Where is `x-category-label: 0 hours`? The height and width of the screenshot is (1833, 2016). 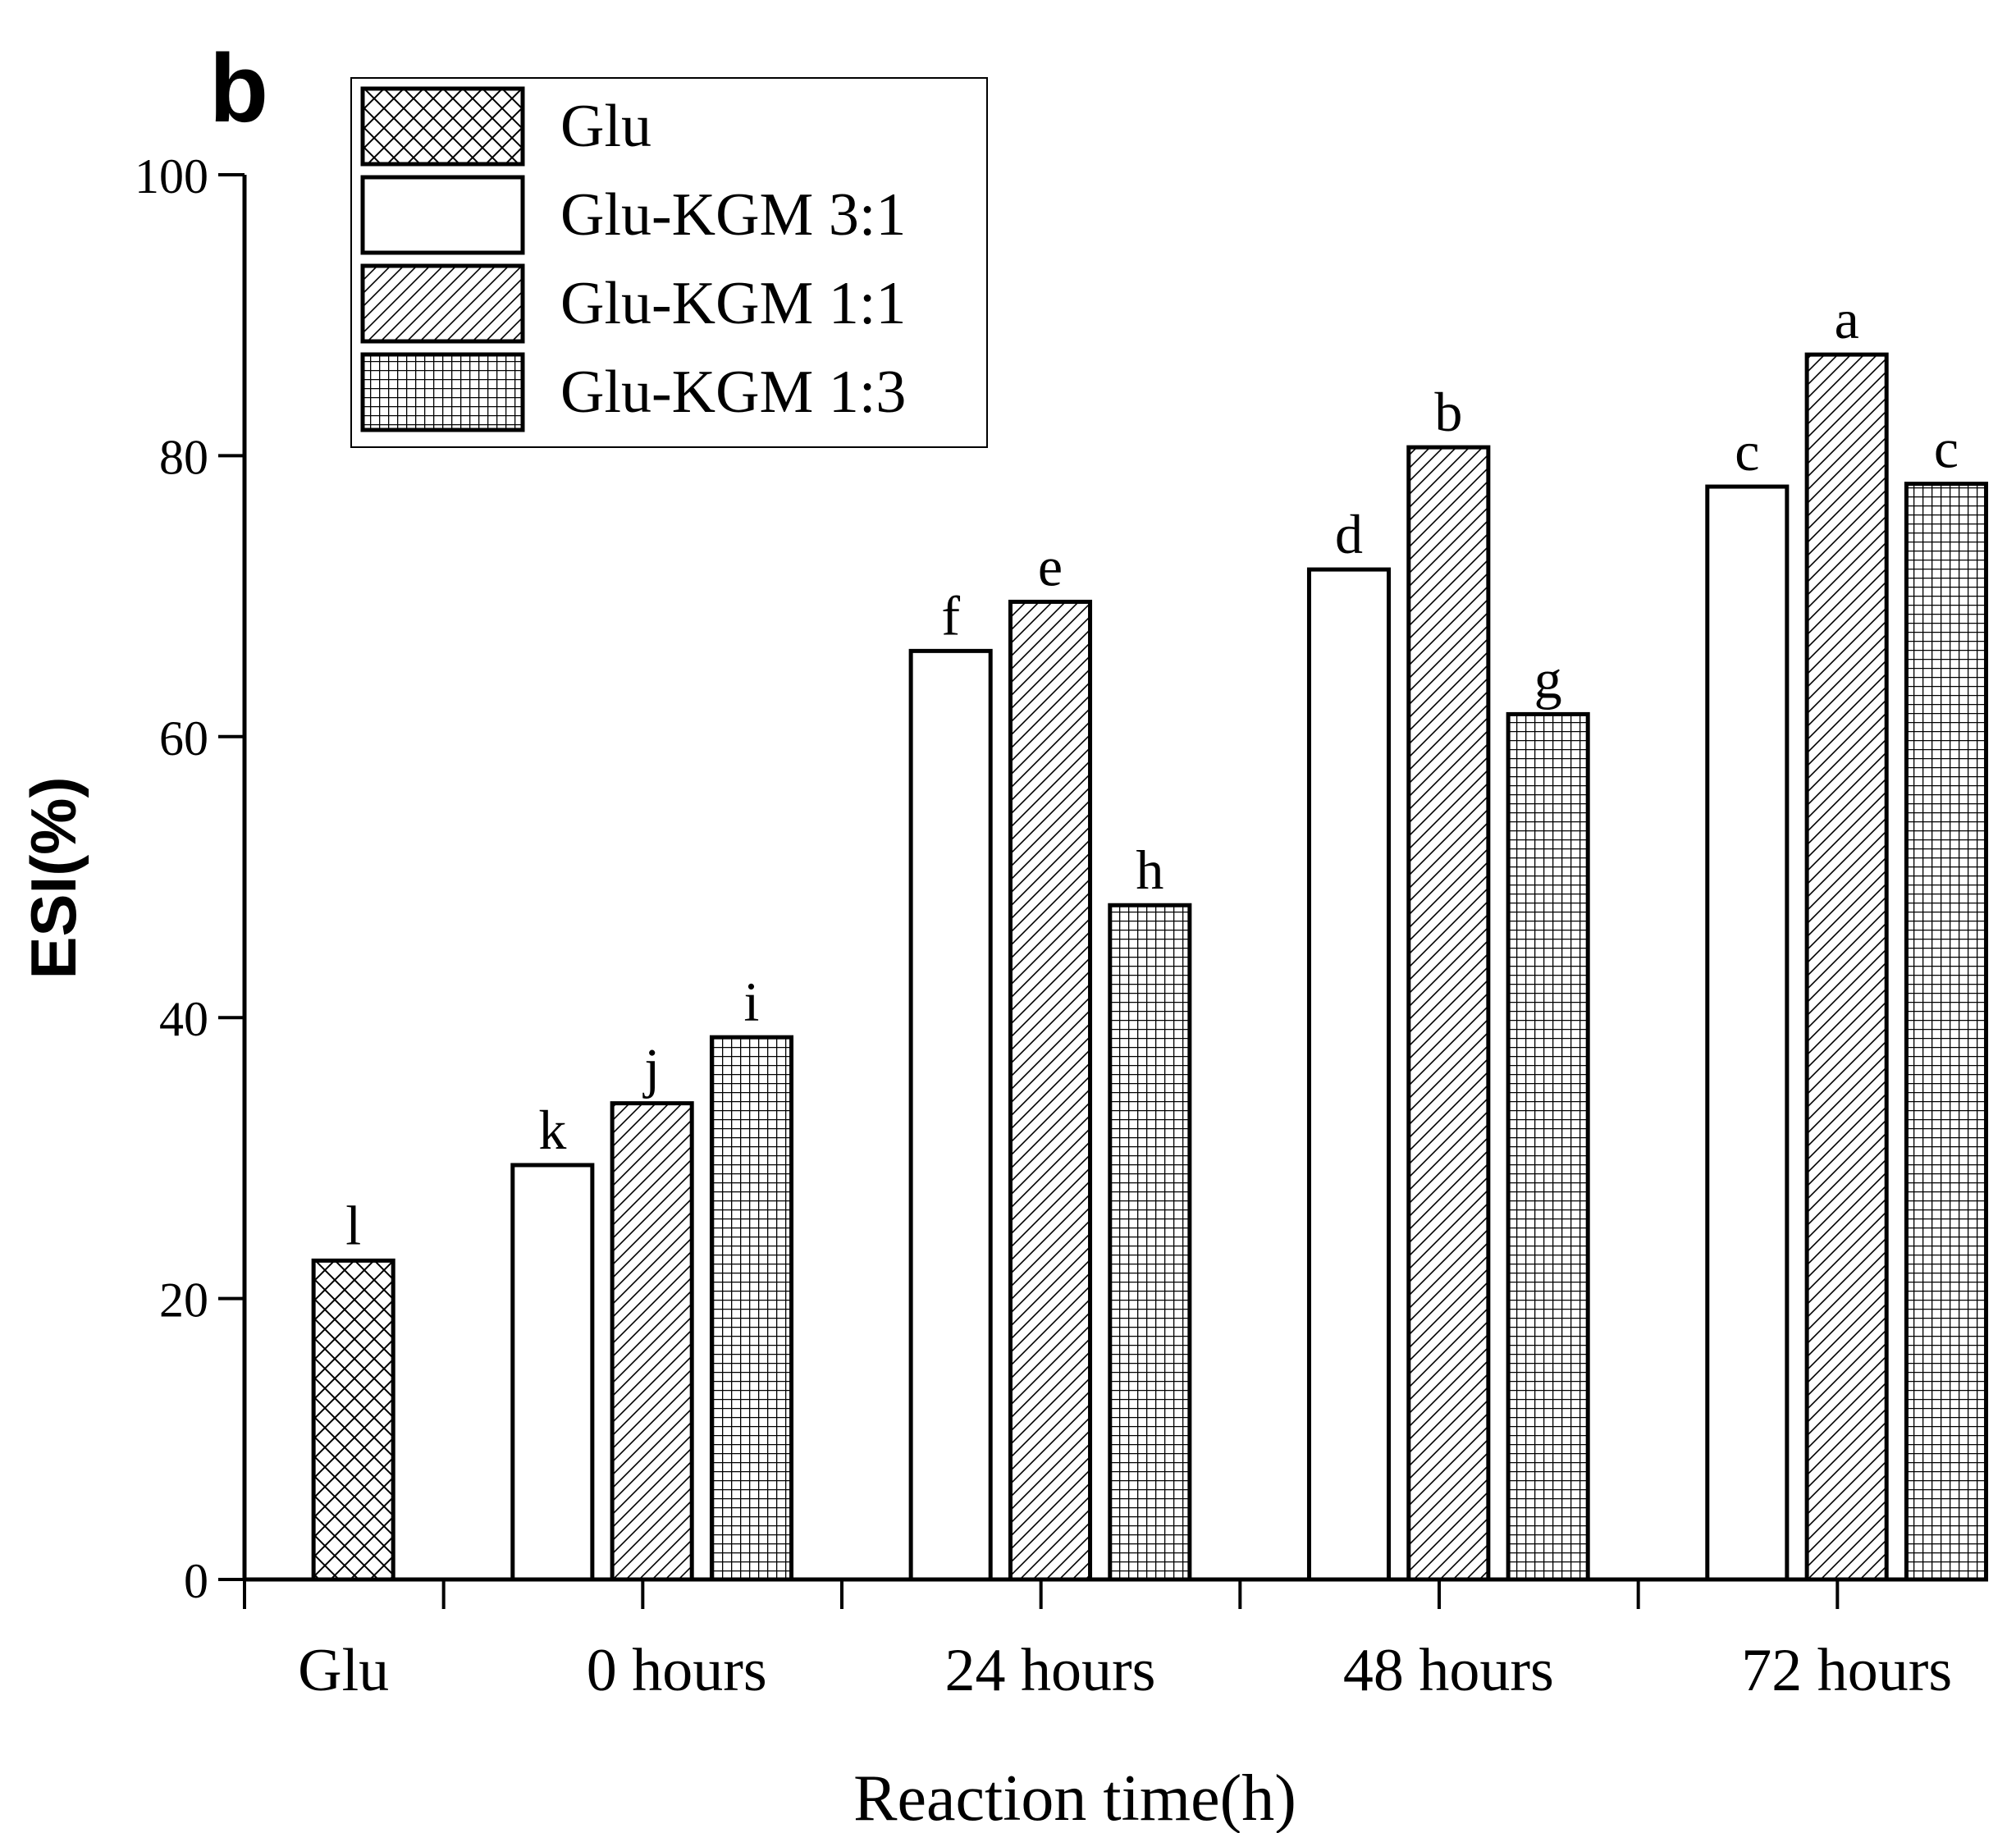 x-category-label: 0 hours is located at coordinates (677, 1670).